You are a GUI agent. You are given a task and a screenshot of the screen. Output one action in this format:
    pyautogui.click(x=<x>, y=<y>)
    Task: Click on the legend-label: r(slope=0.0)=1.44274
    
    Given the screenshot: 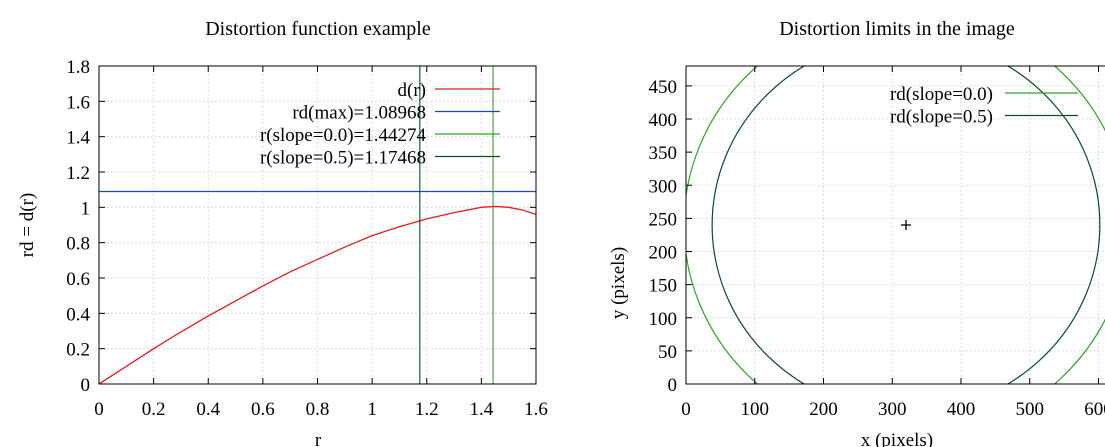 What is the action you would take?
    pyautogui.click(x=343, y=135)
    